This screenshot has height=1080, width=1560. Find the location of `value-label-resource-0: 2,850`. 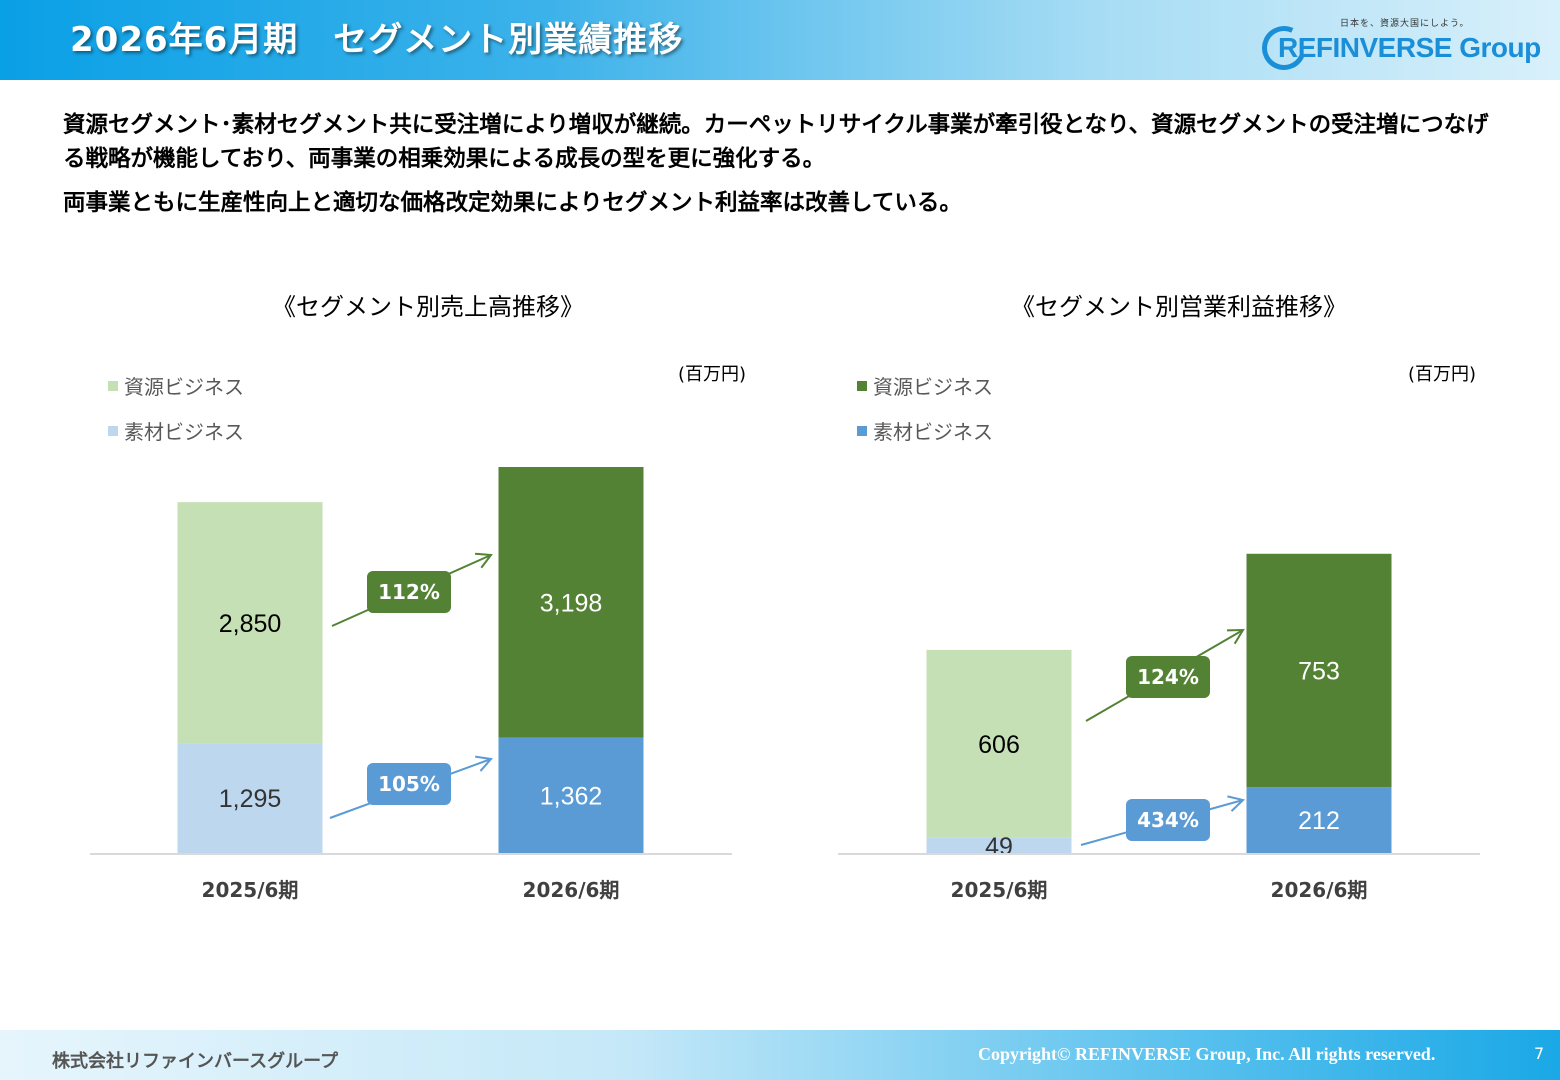

value-label-resource-0: 2,850 is located at coordinates (250, 624).